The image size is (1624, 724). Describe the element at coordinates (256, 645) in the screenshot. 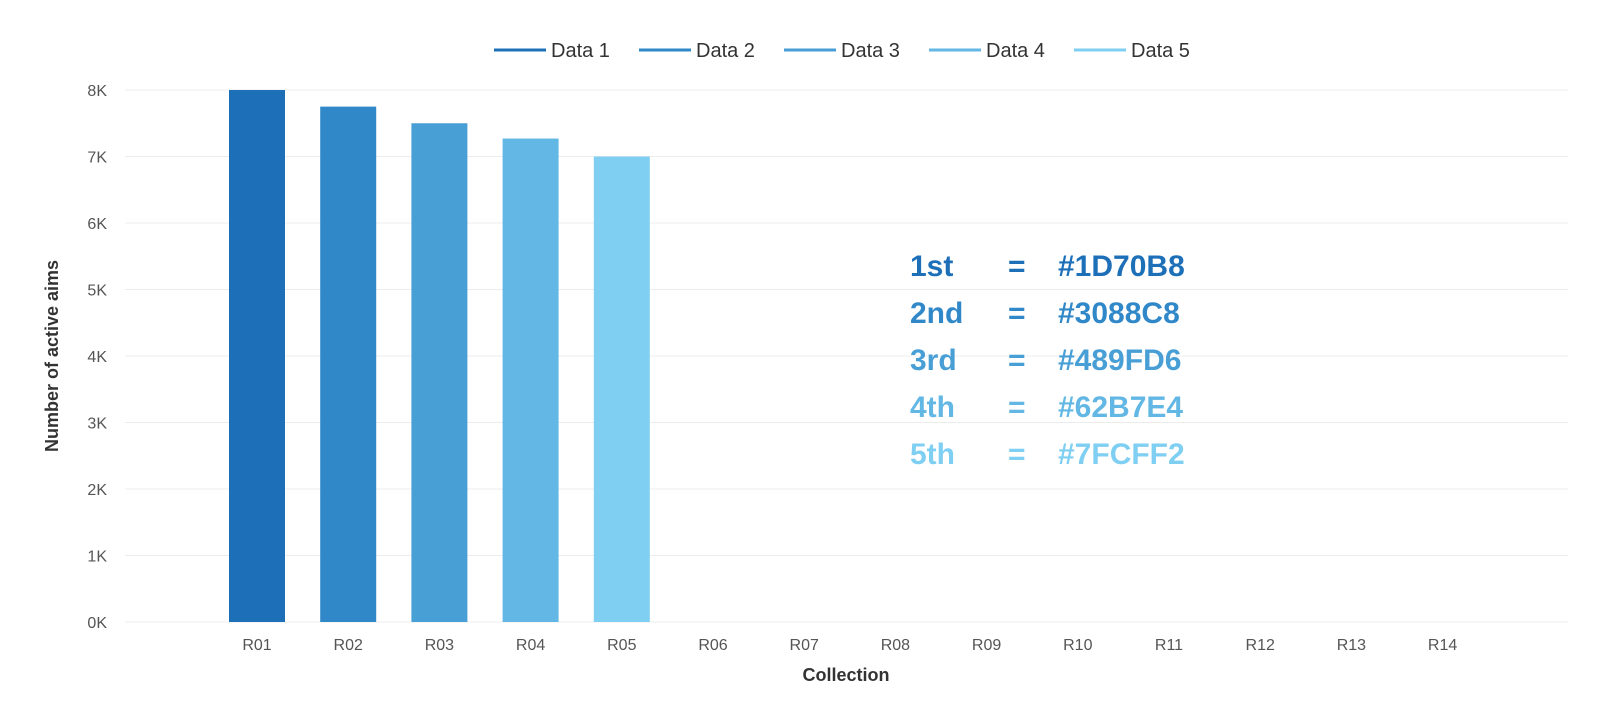

I see `x-tick-label: R01` at that location.